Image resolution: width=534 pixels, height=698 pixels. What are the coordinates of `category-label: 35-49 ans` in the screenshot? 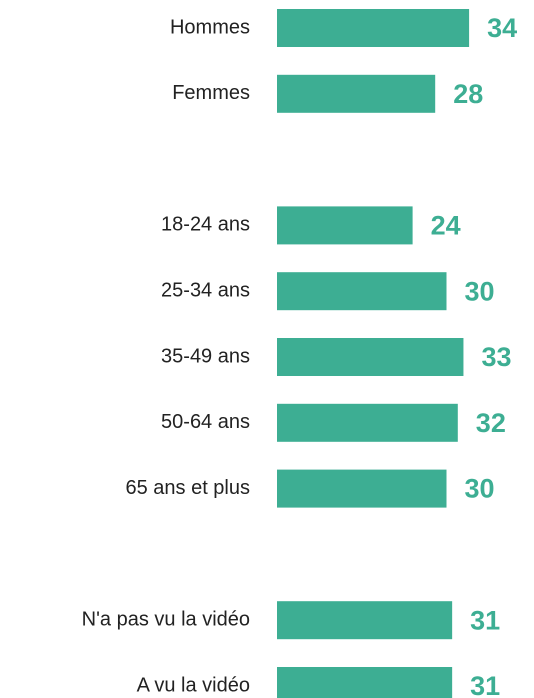 It's located at (205, 356).